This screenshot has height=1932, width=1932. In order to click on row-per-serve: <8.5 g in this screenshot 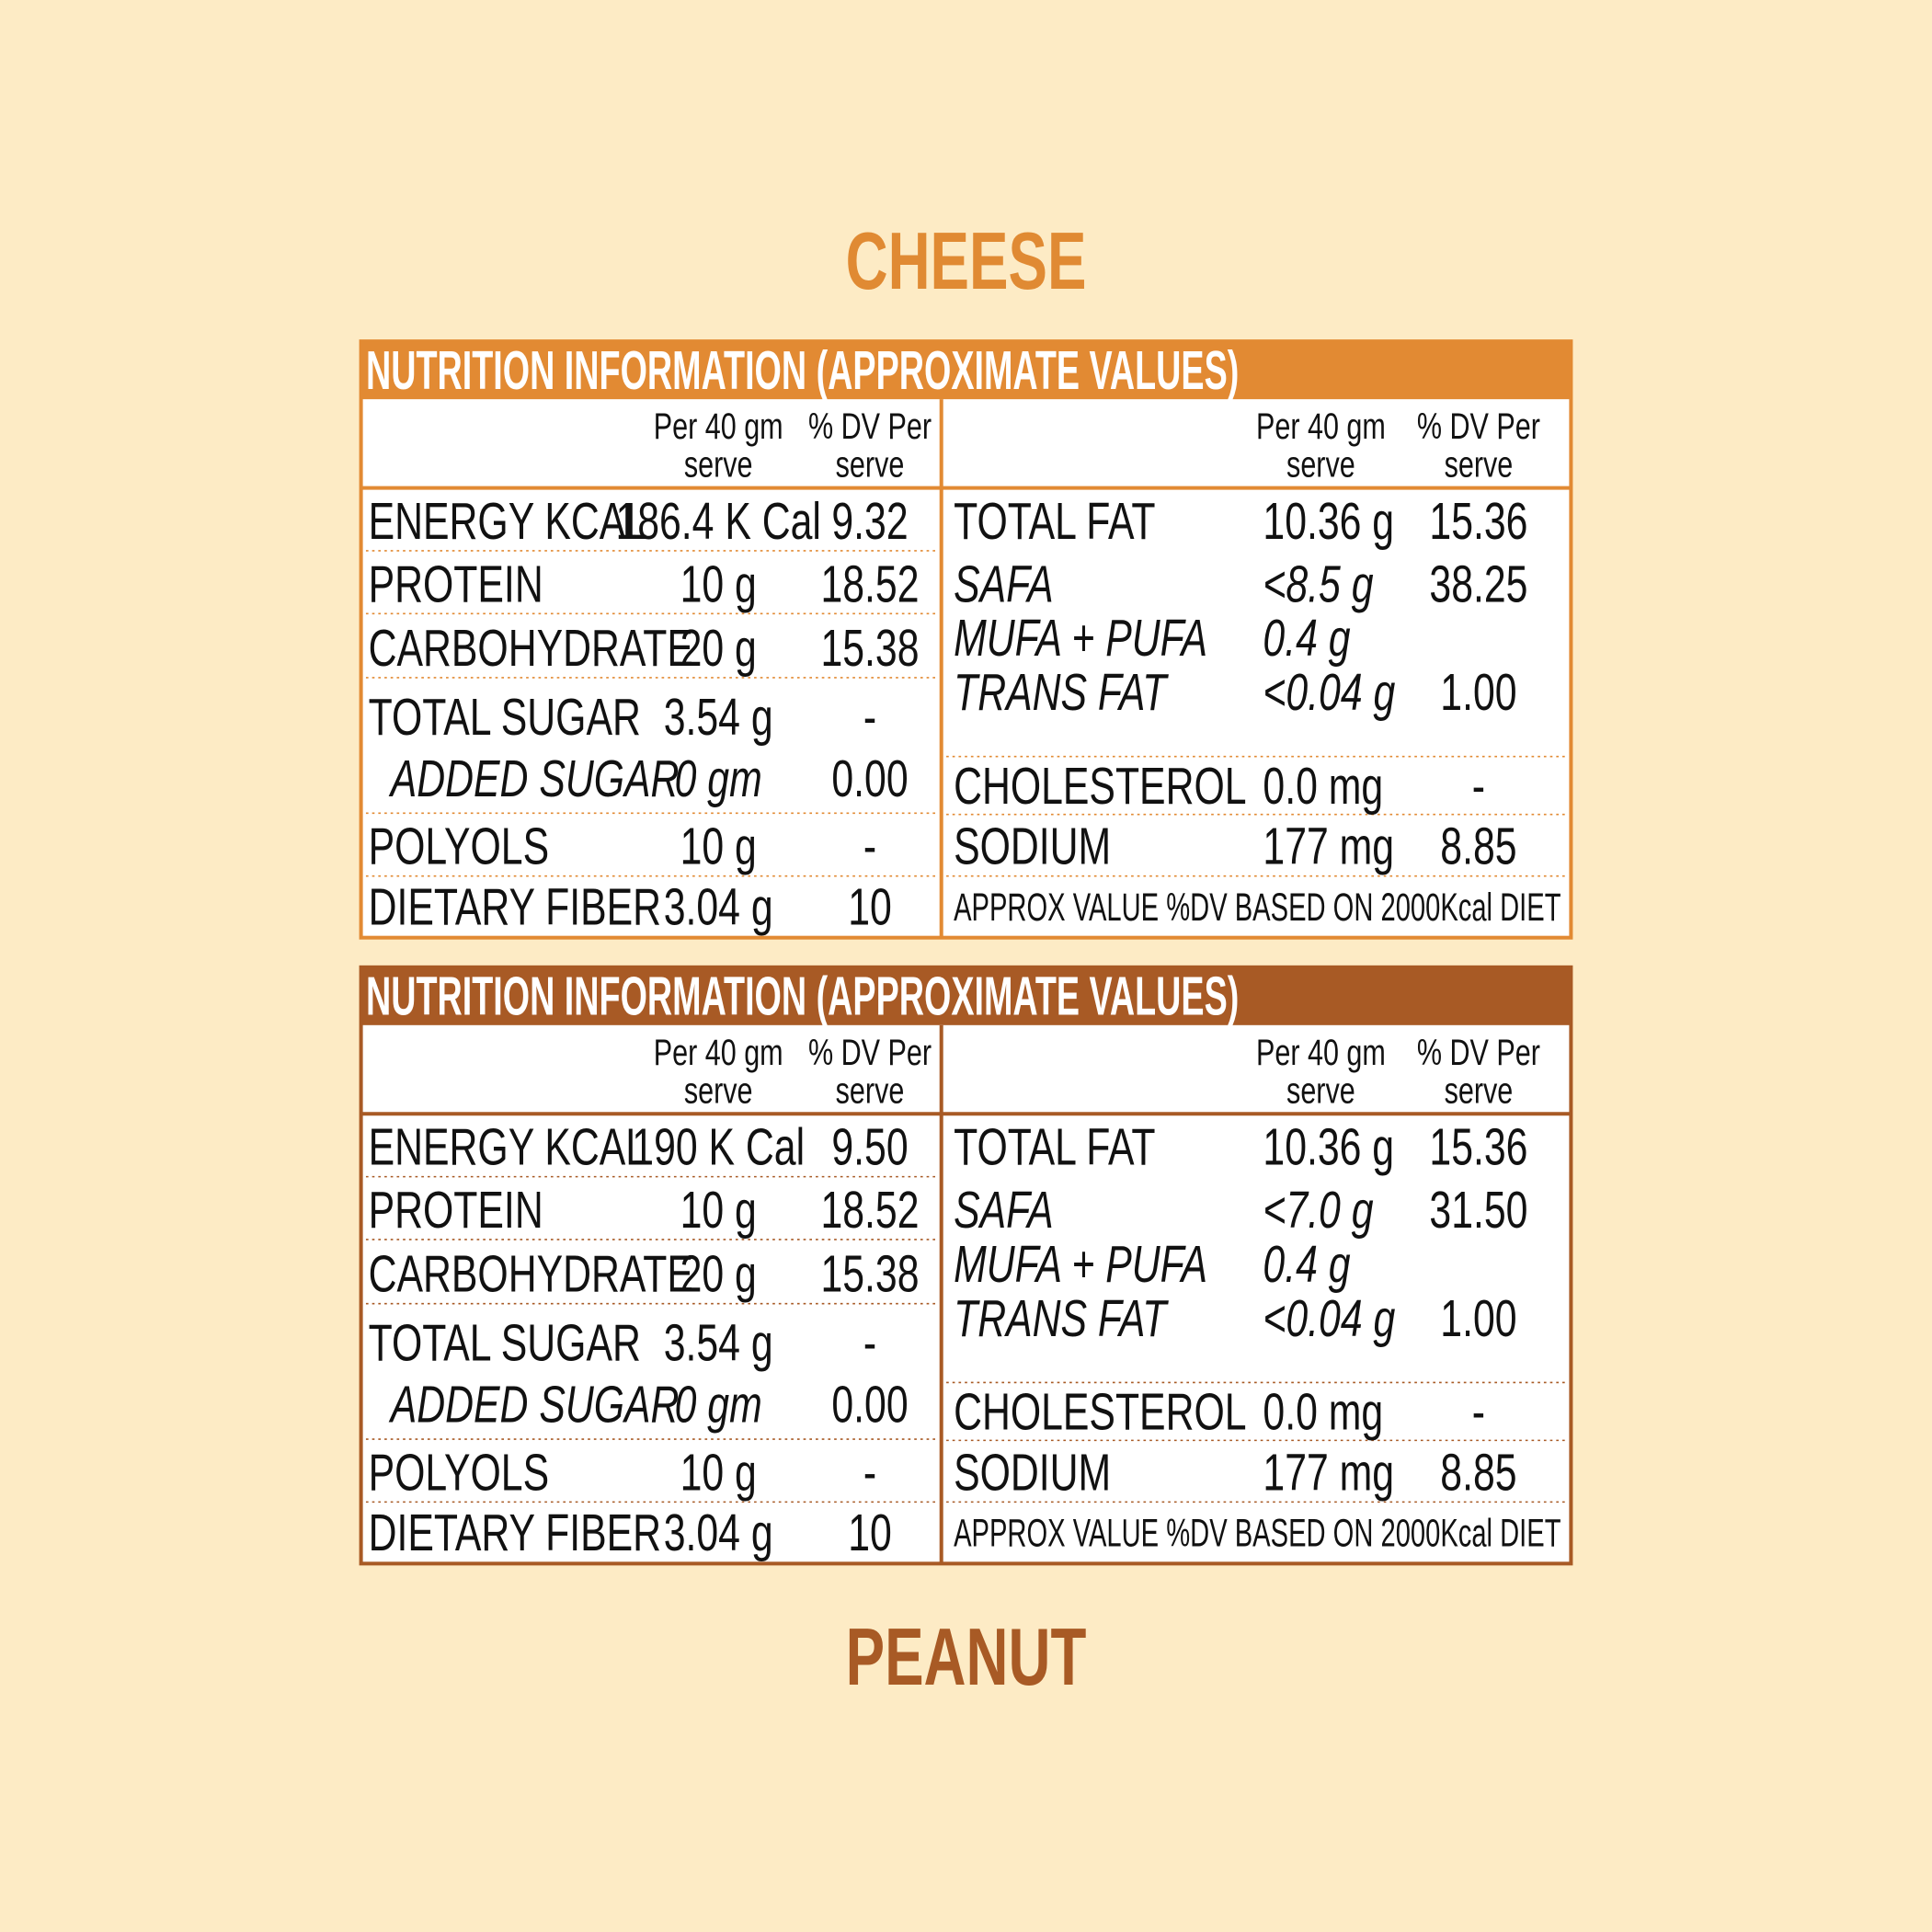, I will do `click(1318, 584)`.